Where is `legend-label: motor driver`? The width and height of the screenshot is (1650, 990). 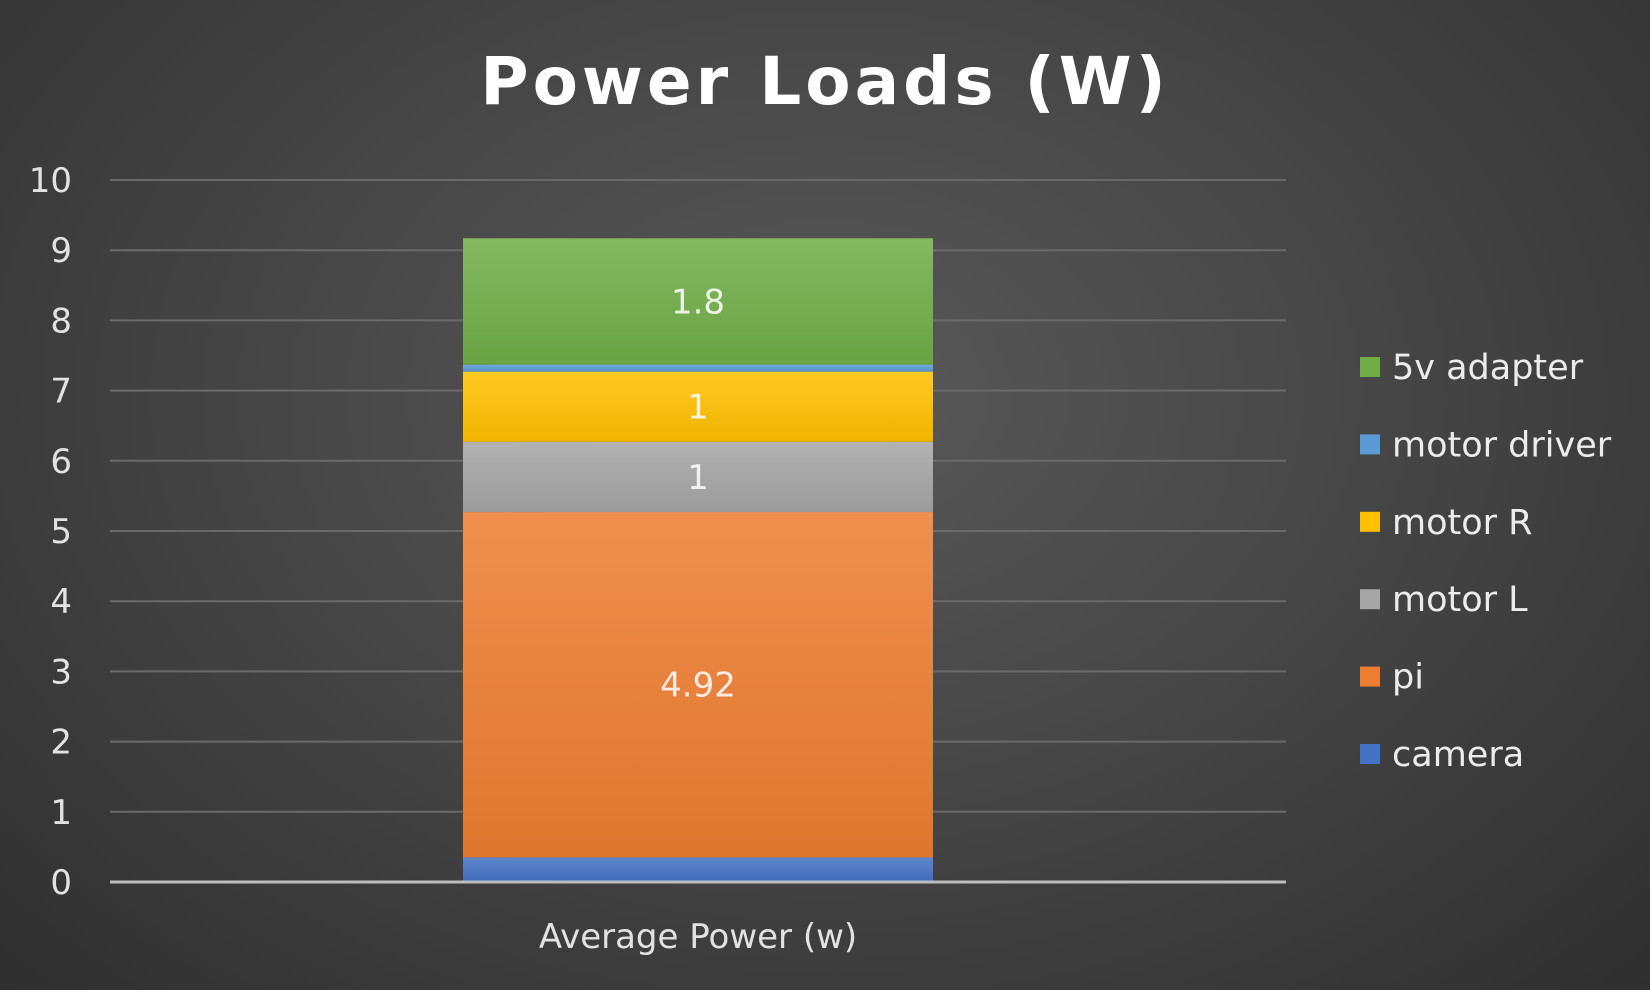
legend-label: motor driver is located at coordinates (1502, 445).